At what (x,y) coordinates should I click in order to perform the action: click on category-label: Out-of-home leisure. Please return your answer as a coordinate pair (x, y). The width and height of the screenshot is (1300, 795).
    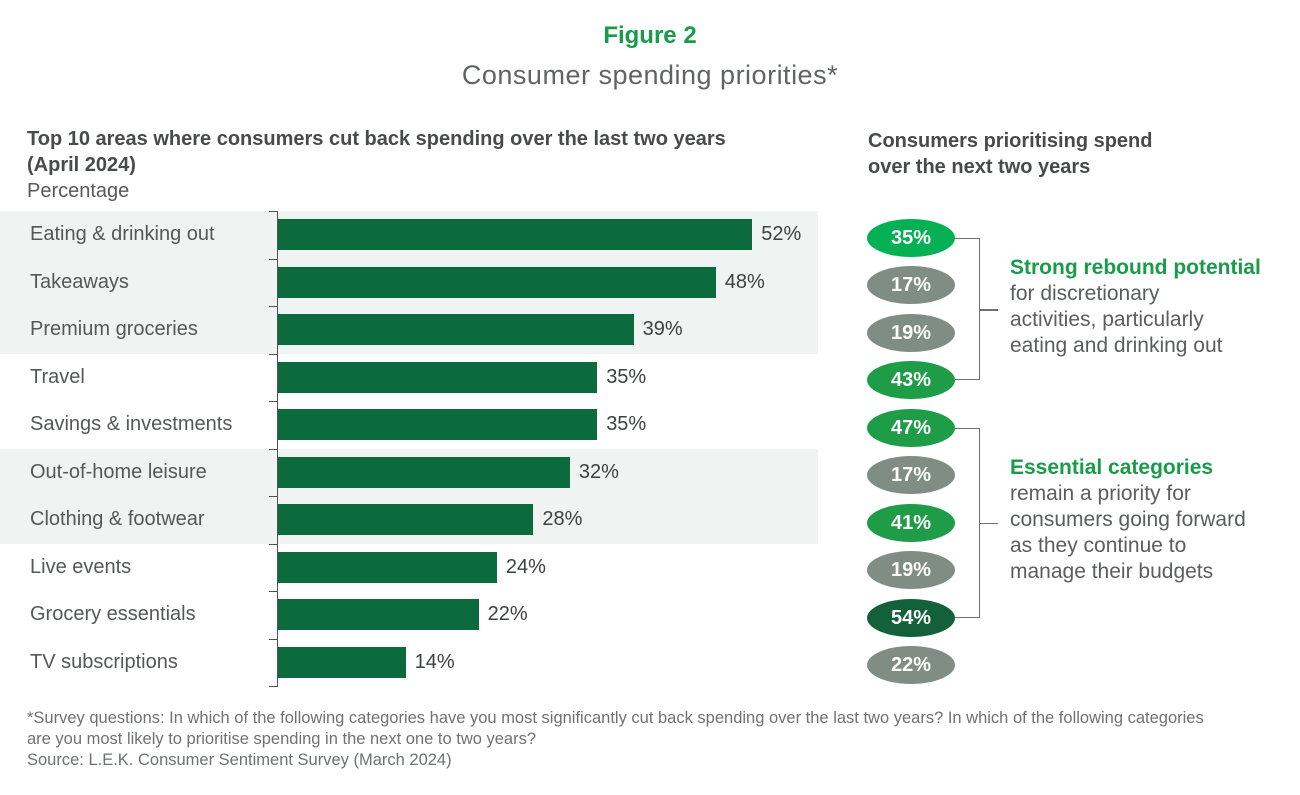
    Looking at the image, I should click on (118, 471).